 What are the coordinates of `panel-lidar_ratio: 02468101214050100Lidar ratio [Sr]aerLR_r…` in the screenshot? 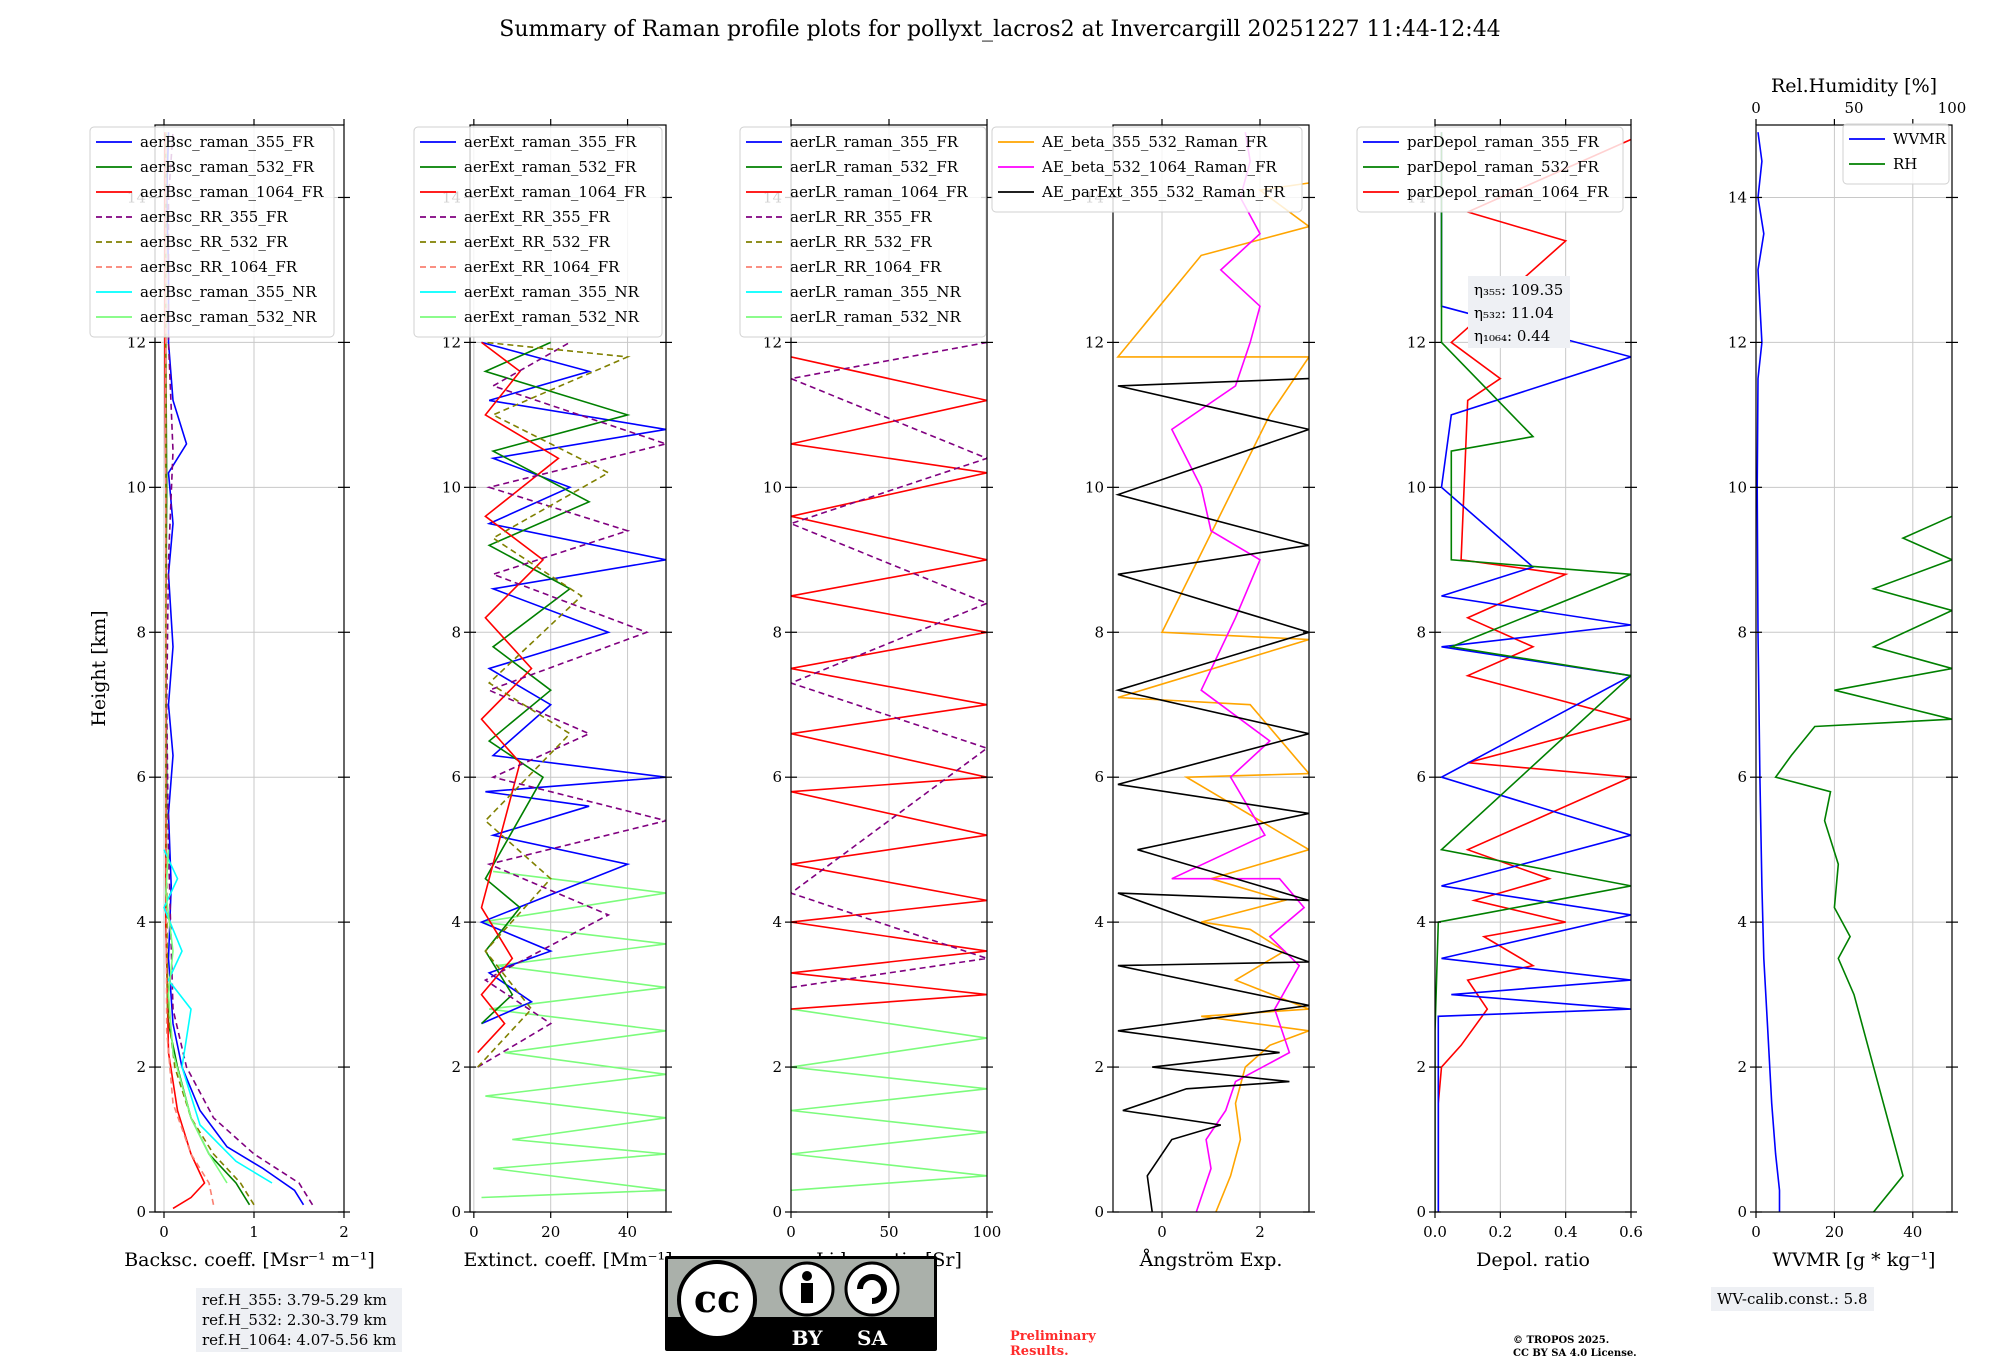 It's located at (870, 695).